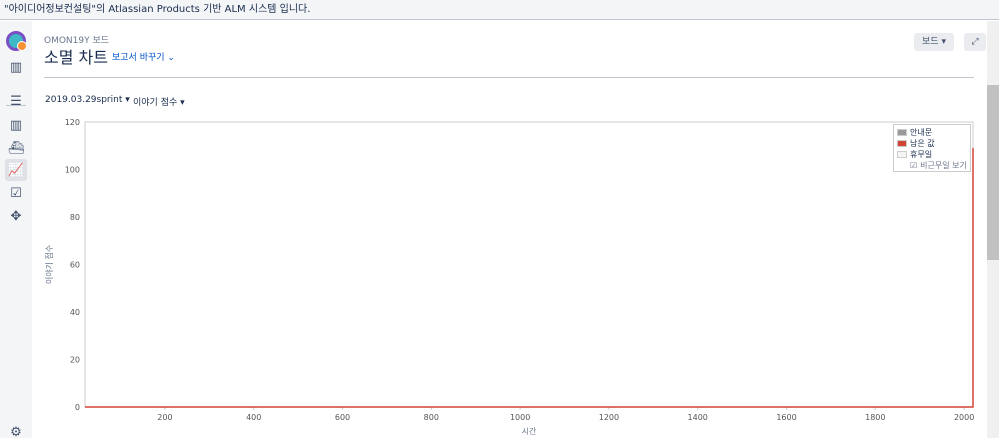  I want to click on ship-icon: ⛴, so click(16, 148).